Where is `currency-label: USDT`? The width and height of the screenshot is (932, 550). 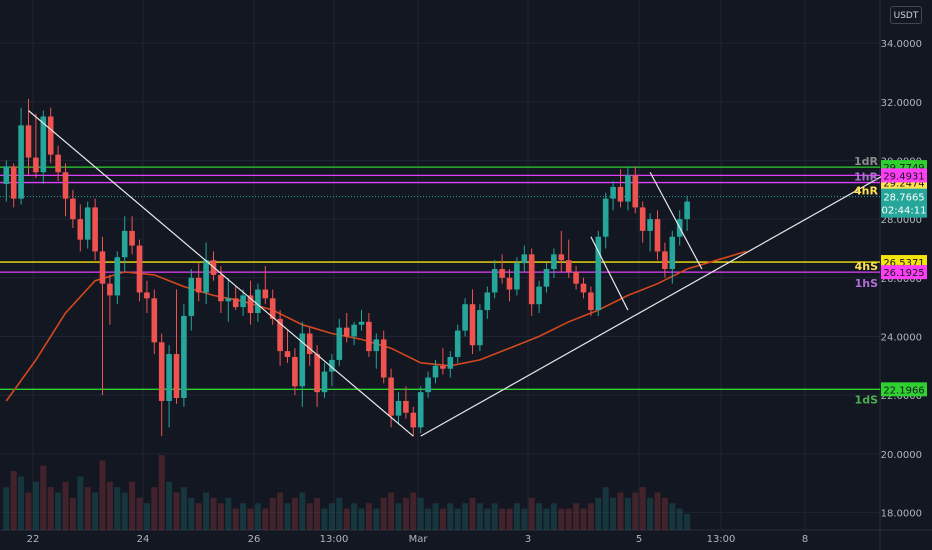 currency-label: USDT is located at coordinates (906, 15).